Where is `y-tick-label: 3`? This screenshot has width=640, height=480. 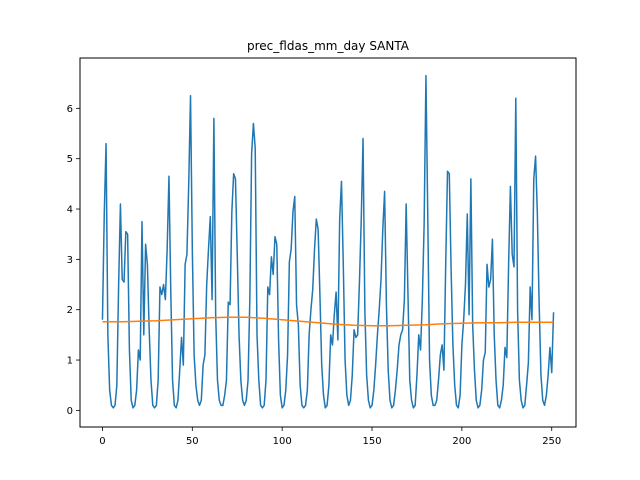
y-tick-label: 3 is located at coordinates (70, 260).